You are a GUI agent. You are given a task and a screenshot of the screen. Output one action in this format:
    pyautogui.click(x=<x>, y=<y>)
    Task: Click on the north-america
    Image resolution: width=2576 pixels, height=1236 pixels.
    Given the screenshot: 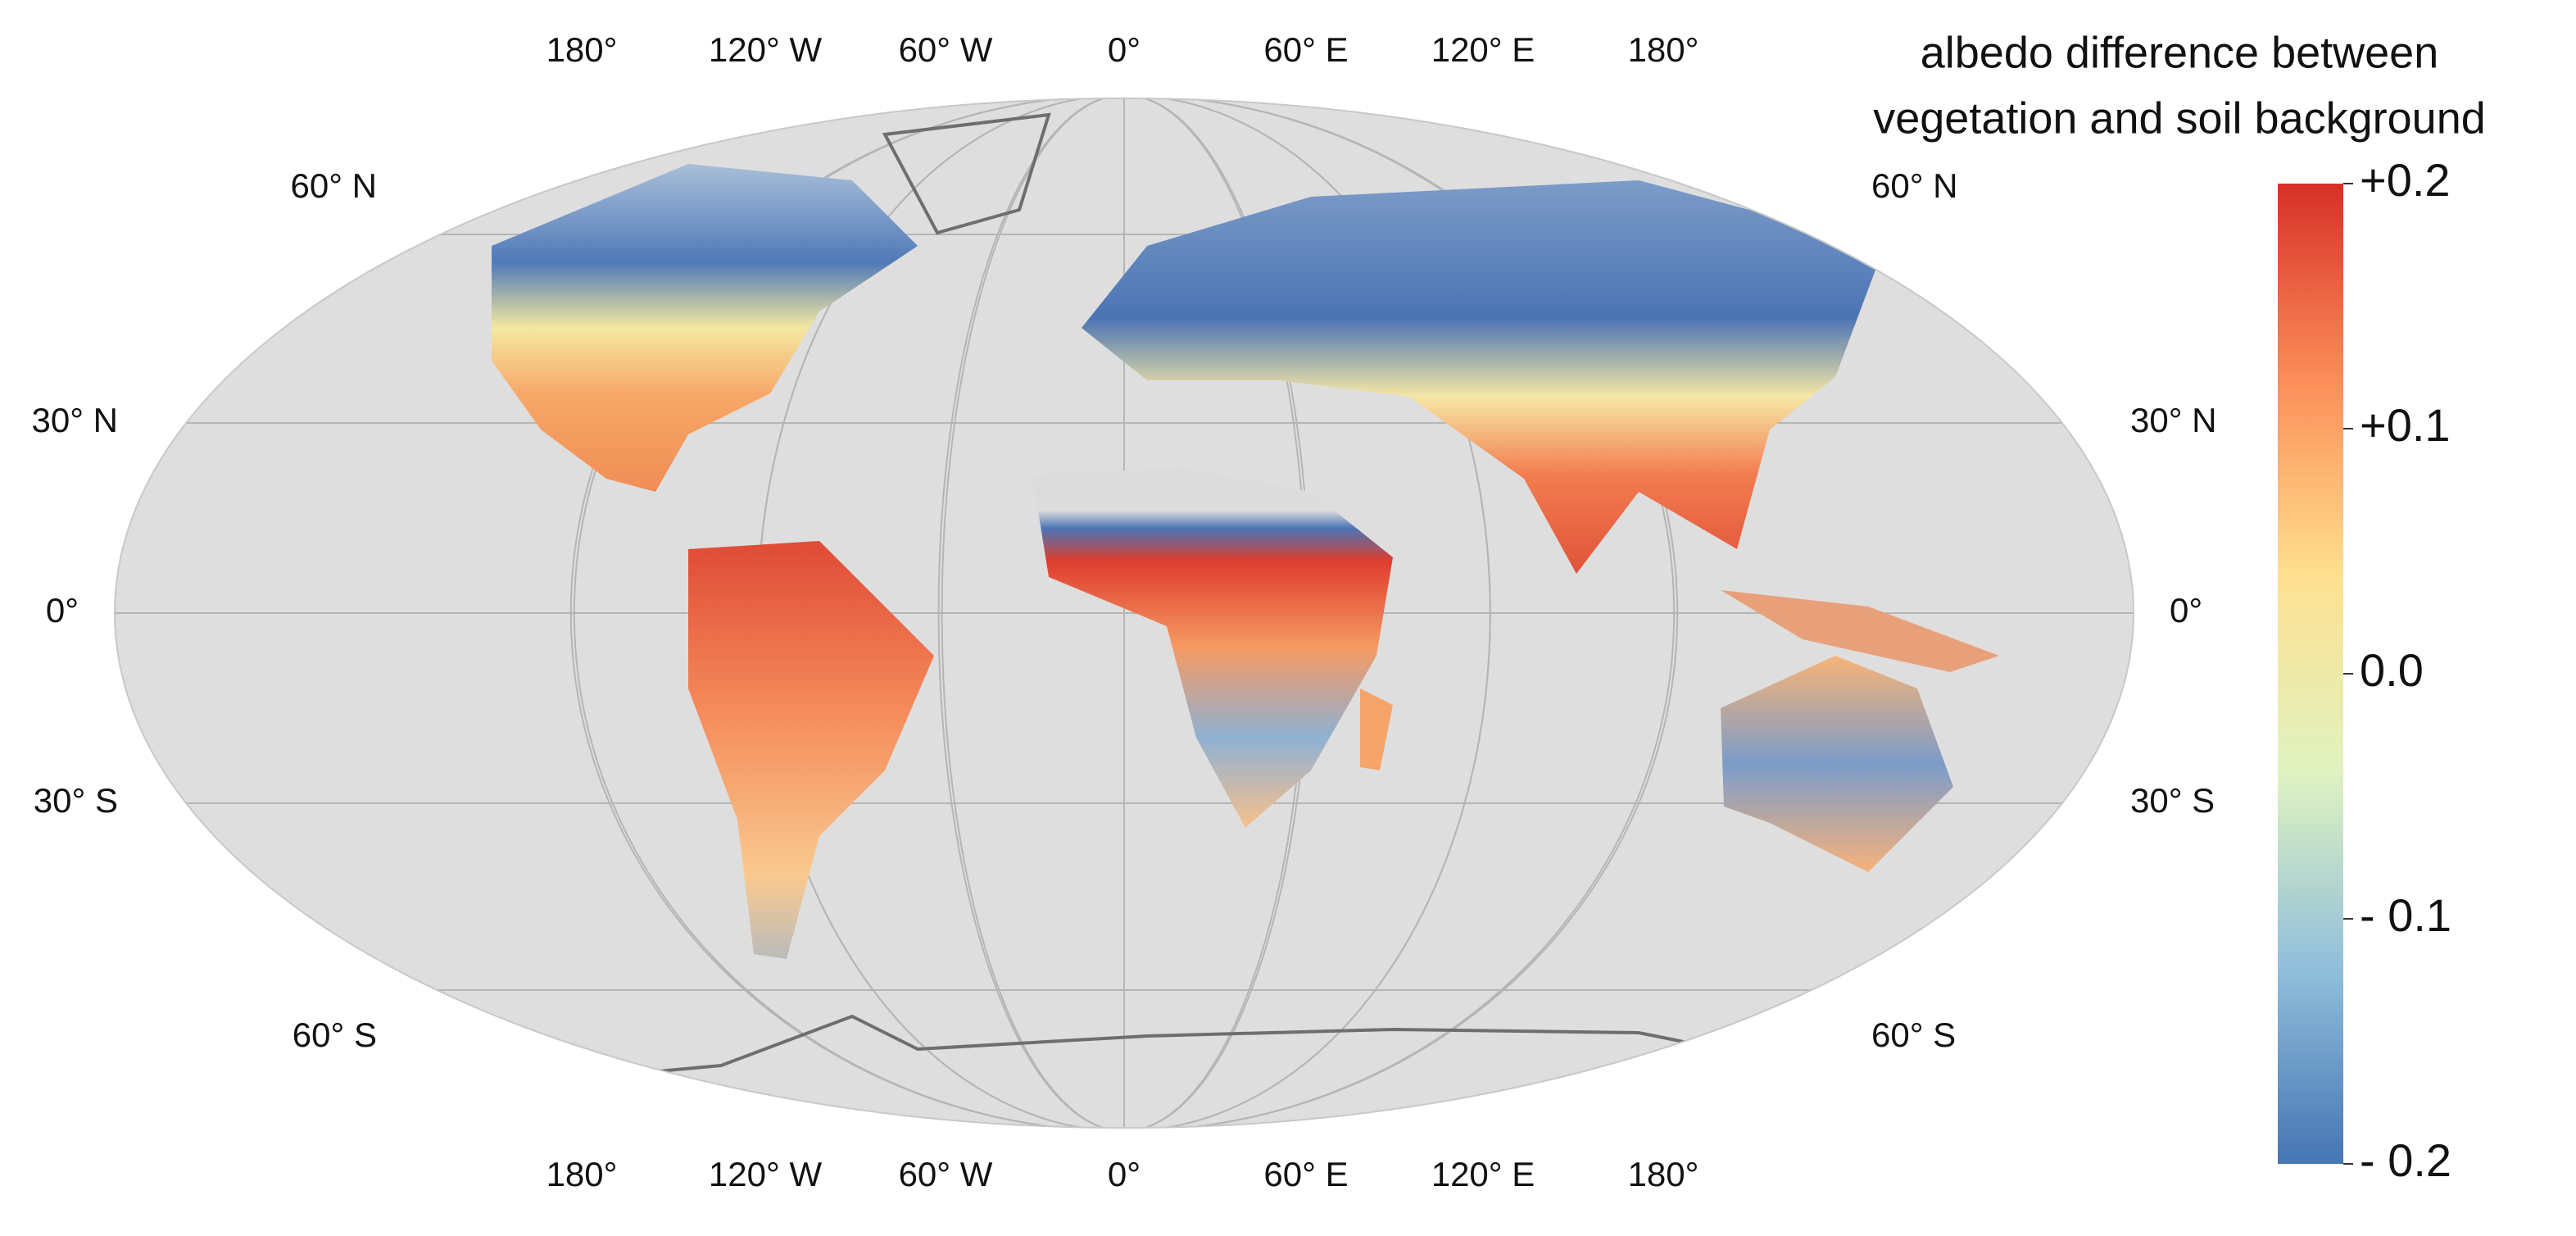 What is the action you would take?
    pyautogui.click(x=705, y=328)
    